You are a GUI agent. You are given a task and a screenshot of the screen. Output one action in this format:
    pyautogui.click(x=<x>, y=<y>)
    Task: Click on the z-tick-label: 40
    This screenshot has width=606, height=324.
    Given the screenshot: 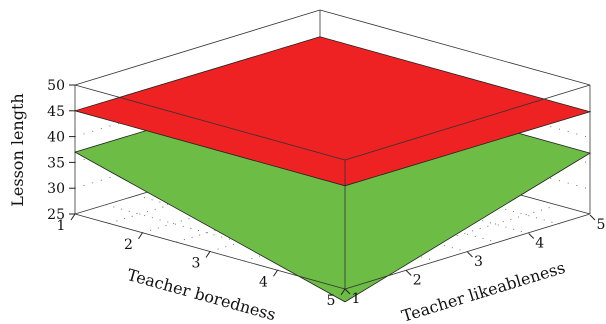 What is the action you would take?
    pyautogui.click(x=56, y=138)
    